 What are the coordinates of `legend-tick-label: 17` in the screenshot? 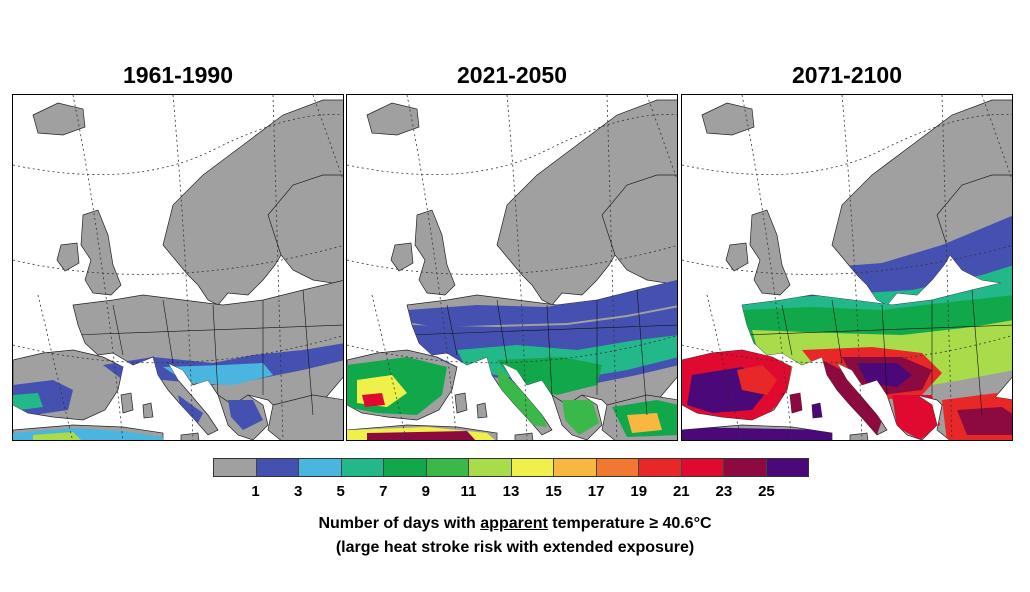 It's located at (596, 491).